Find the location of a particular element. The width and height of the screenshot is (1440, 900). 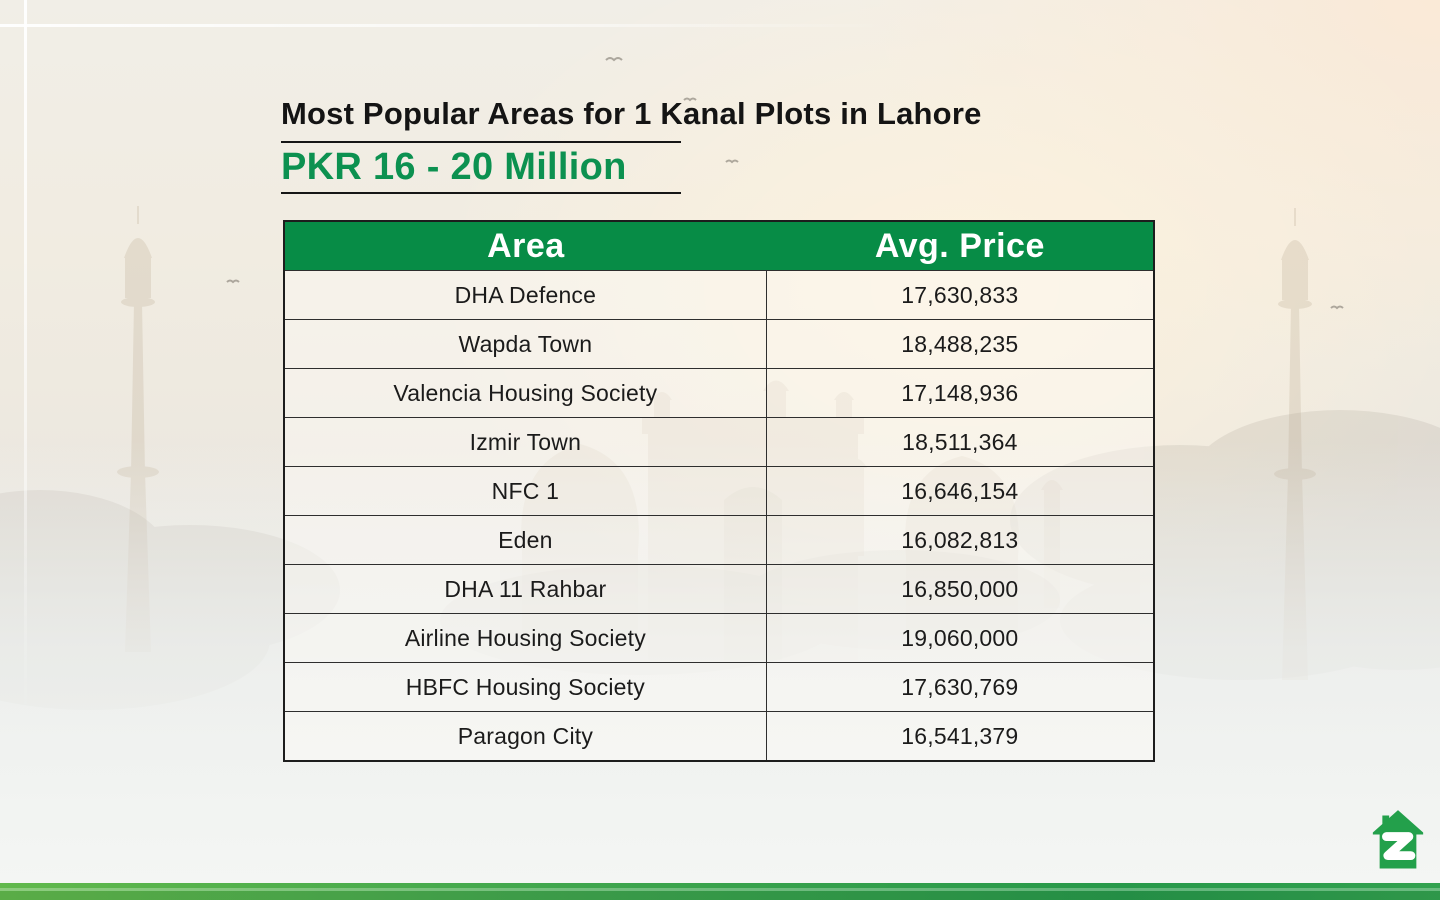

area-cell: DHA 11 Rahbar is located at coordinates (526, 589).